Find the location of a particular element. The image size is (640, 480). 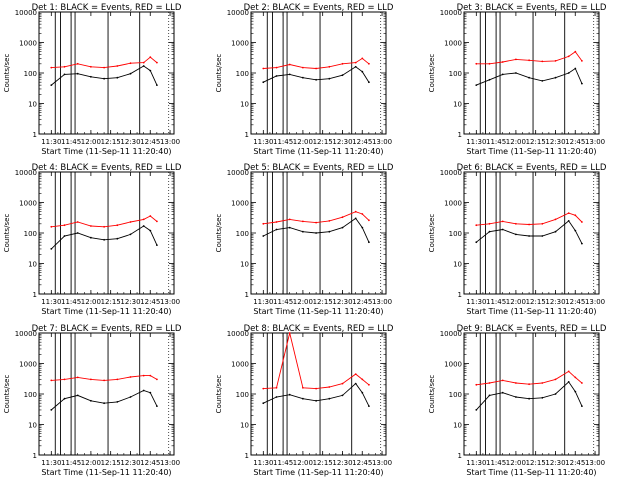

panel-title: Det 8: BLACK = Events, RED = LLD is located at coordinates (319, 329).